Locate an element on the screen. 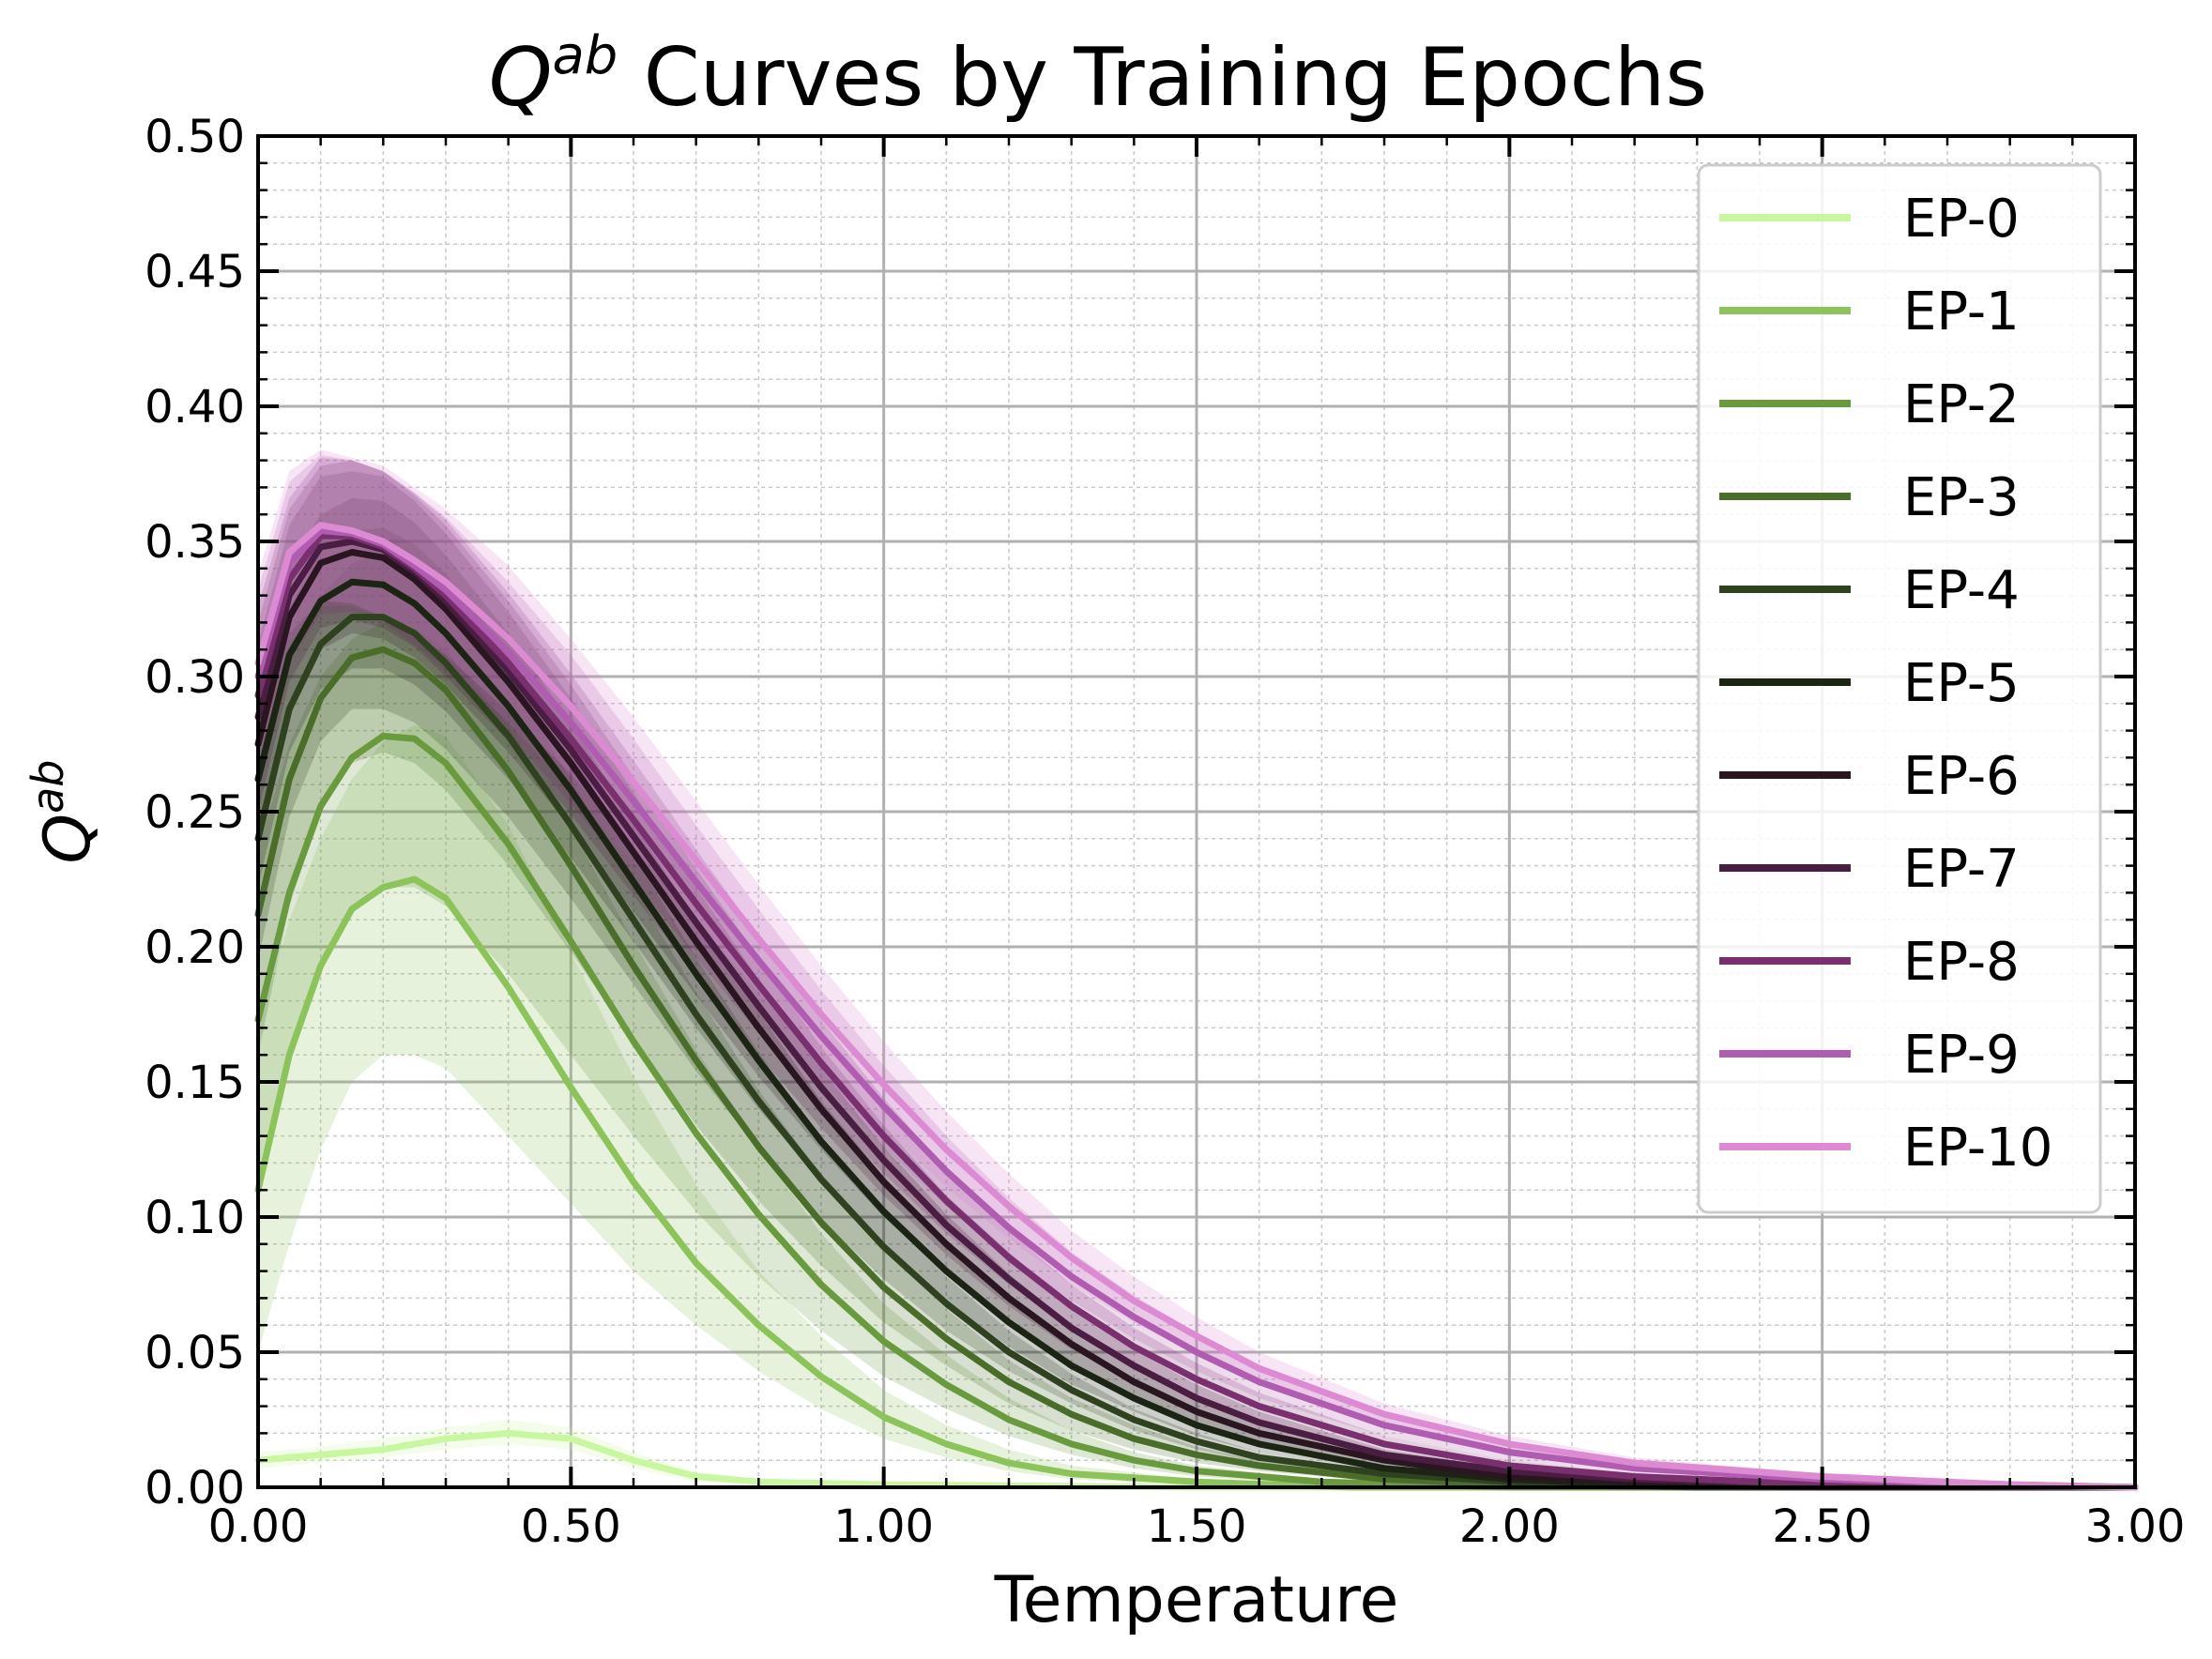 Image resolution: width=2212 pixels, height=1659 pixels. chart-title-text: Curves by Training Epochs is located at coordinates (1162, 78).